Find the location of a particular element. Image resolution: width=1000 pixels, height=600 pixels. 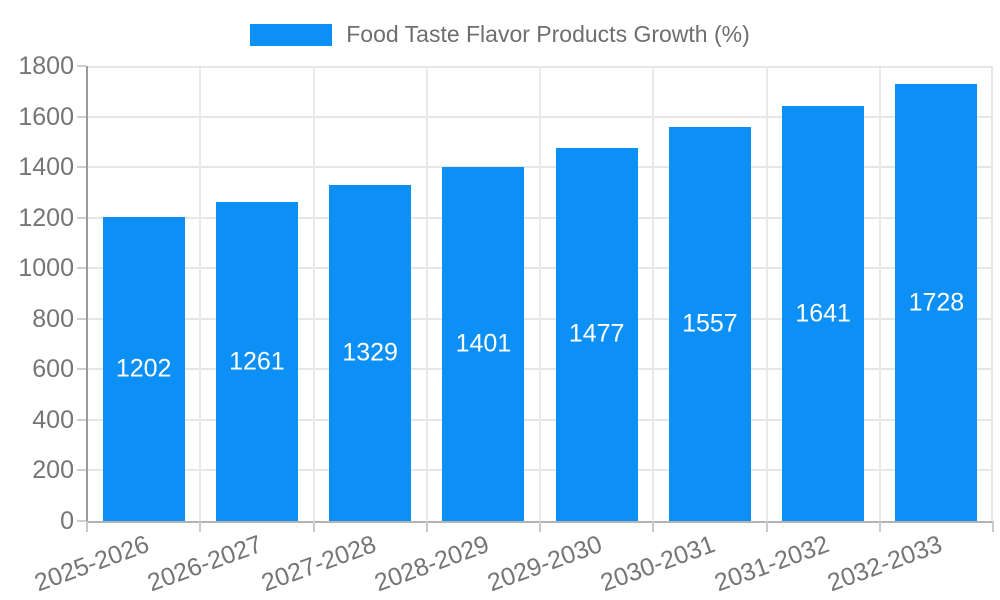

bar-value-label: 1261 is located at coordinates (257, 361).